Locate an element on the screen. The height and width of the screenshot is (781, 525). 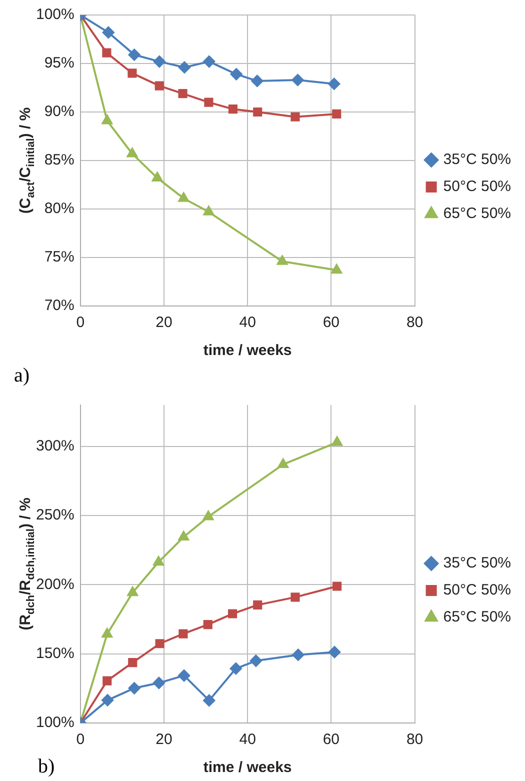
y-tick-label: 75% is located at coordinates (59, 257).